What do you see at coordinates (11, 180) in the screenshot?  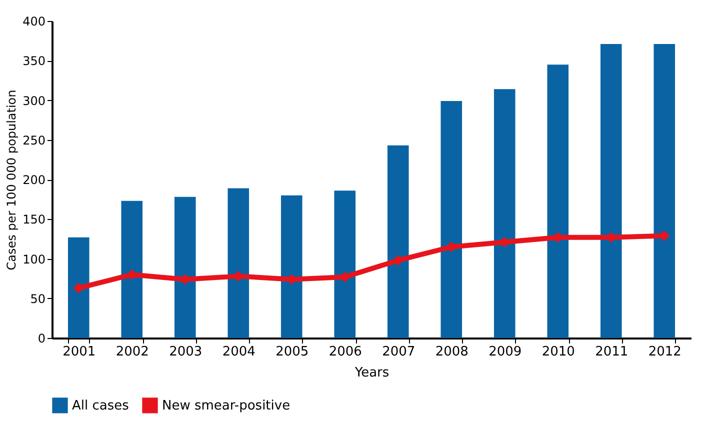 I see `y-axis-title: Cases per 100 000 population` at bounding box center [11, 180].